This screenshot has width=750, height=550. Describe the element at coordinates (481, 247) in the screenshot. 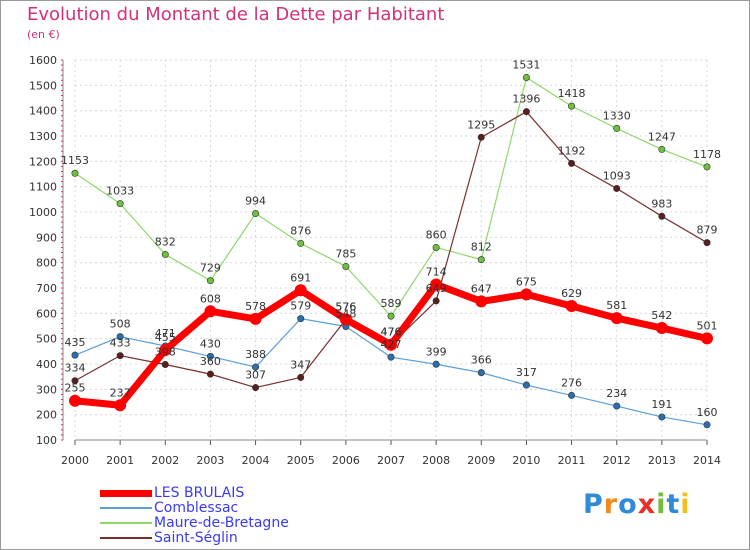

I see `data-label-maure-de-bretagne: 812` at that location.